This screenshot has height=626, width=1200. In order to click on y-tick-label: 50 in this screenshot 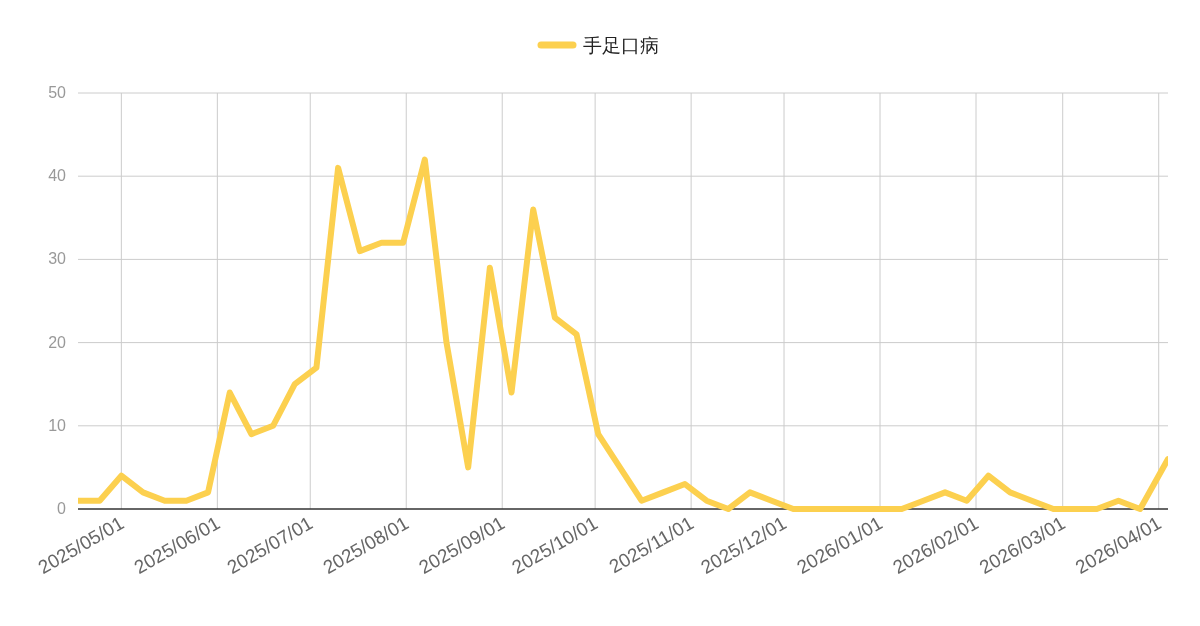, I will do `click(57, 92)`.